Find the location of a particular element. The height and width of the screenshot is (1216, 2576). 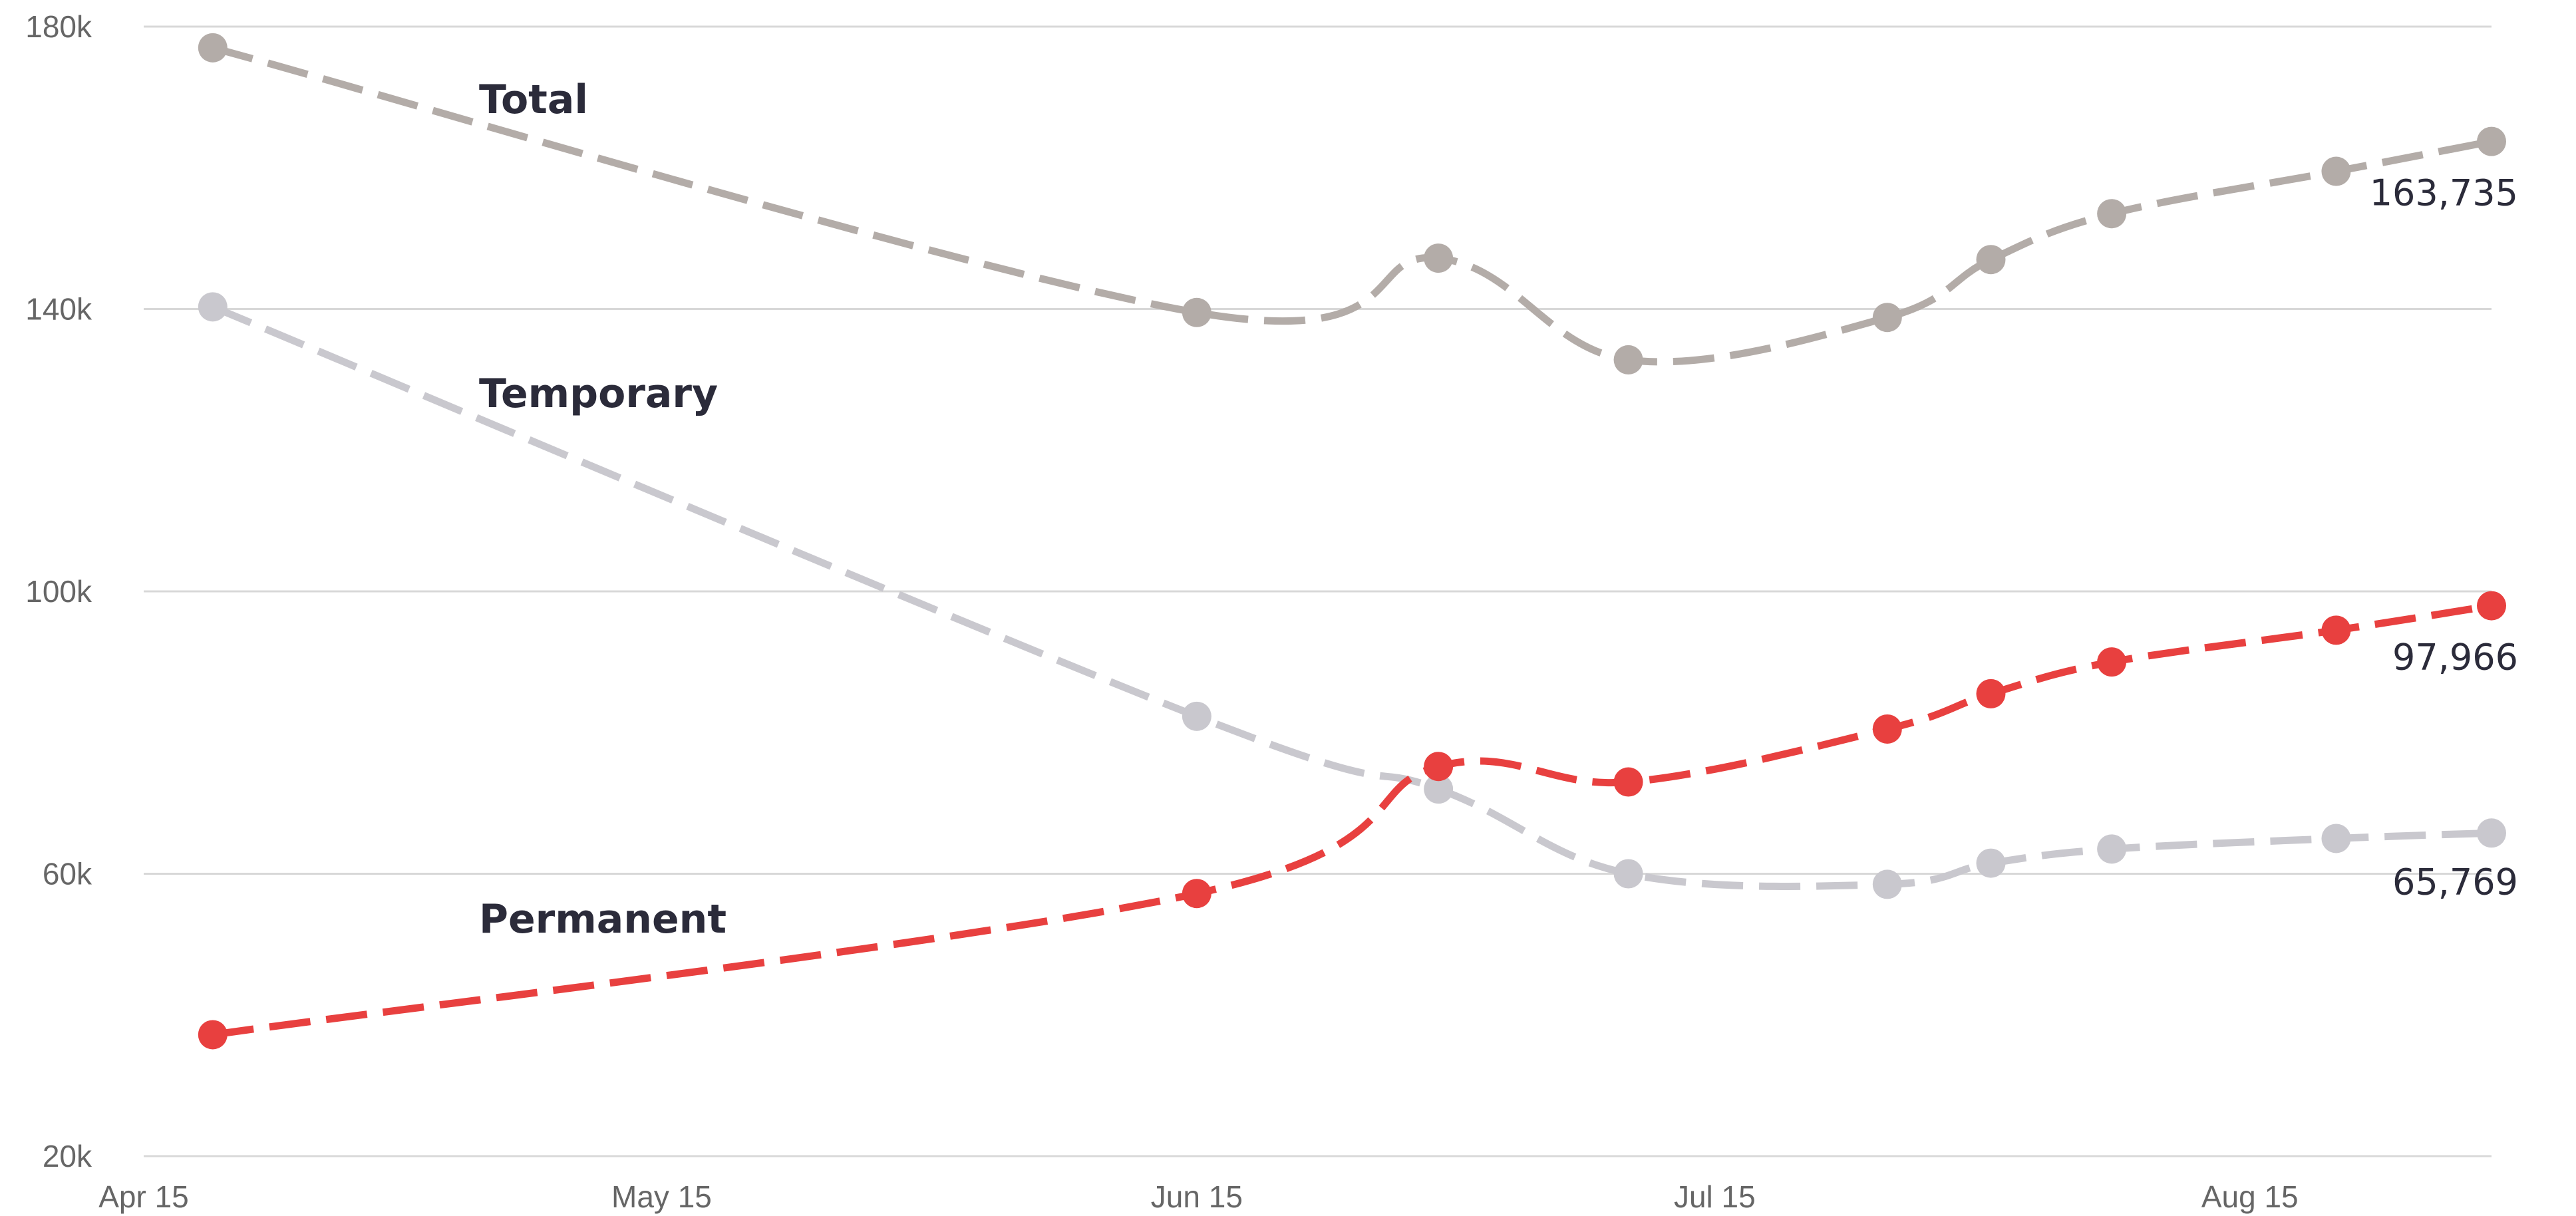

x-tick-label: Aug 15 is located at coordinates (2250, 1196).